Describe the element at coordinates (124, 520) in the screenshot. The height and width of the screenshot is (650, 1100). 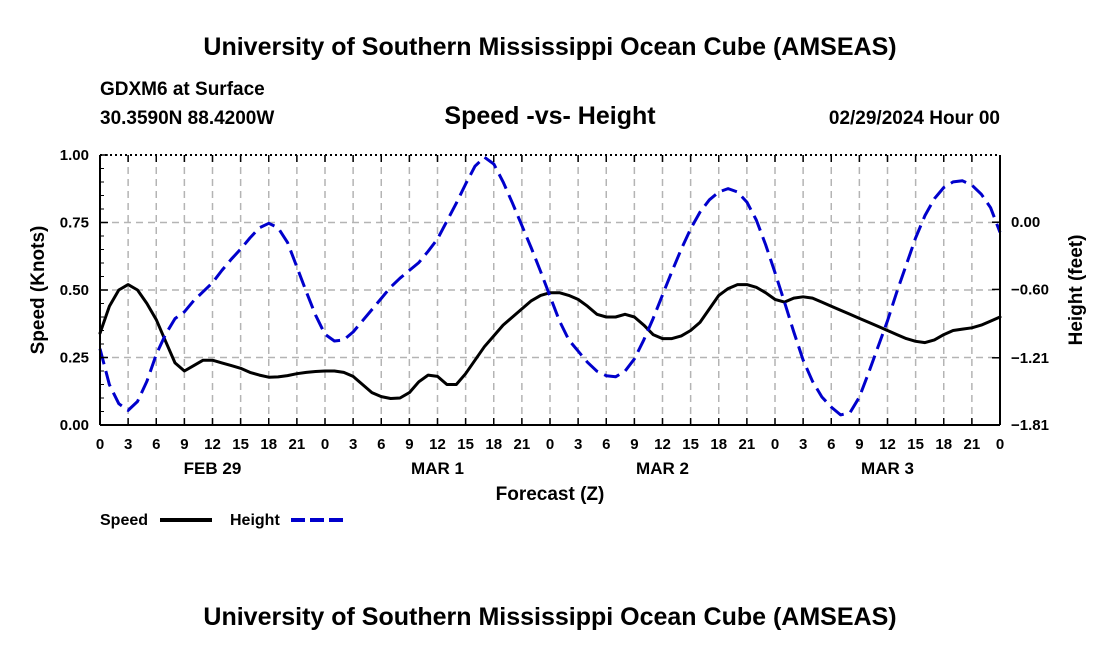
I see `legend-speed-label: Speed` at that location.